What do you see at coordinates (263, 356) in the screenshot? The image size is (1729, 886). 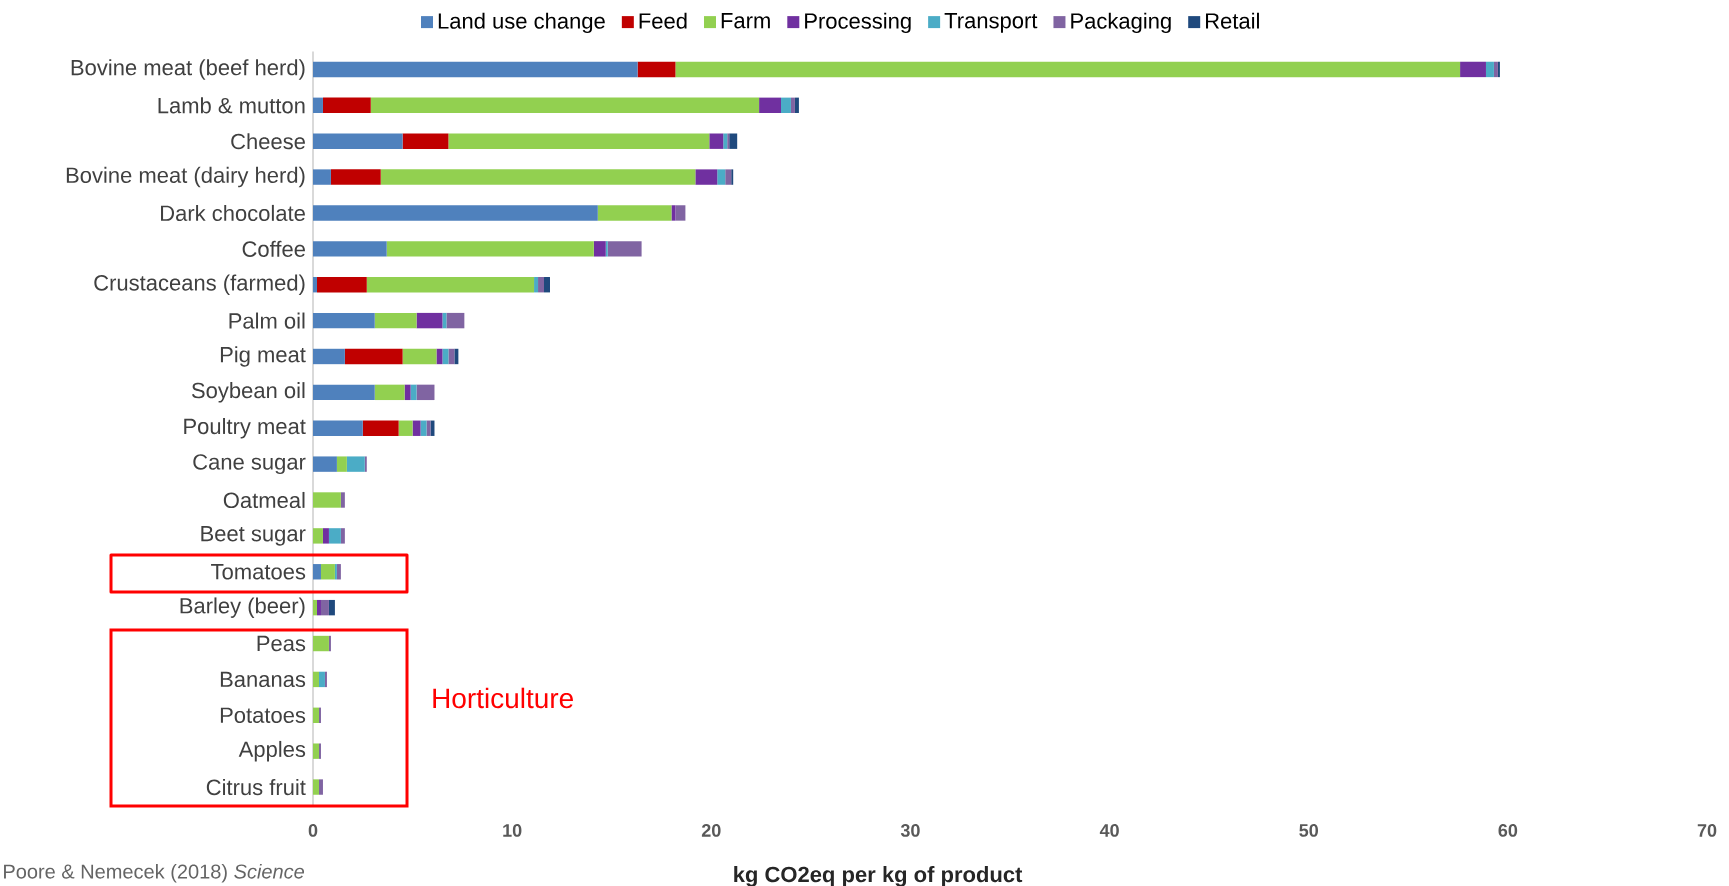 I see `y-tick-label: Pig meat` at bounding box center [263, 356].